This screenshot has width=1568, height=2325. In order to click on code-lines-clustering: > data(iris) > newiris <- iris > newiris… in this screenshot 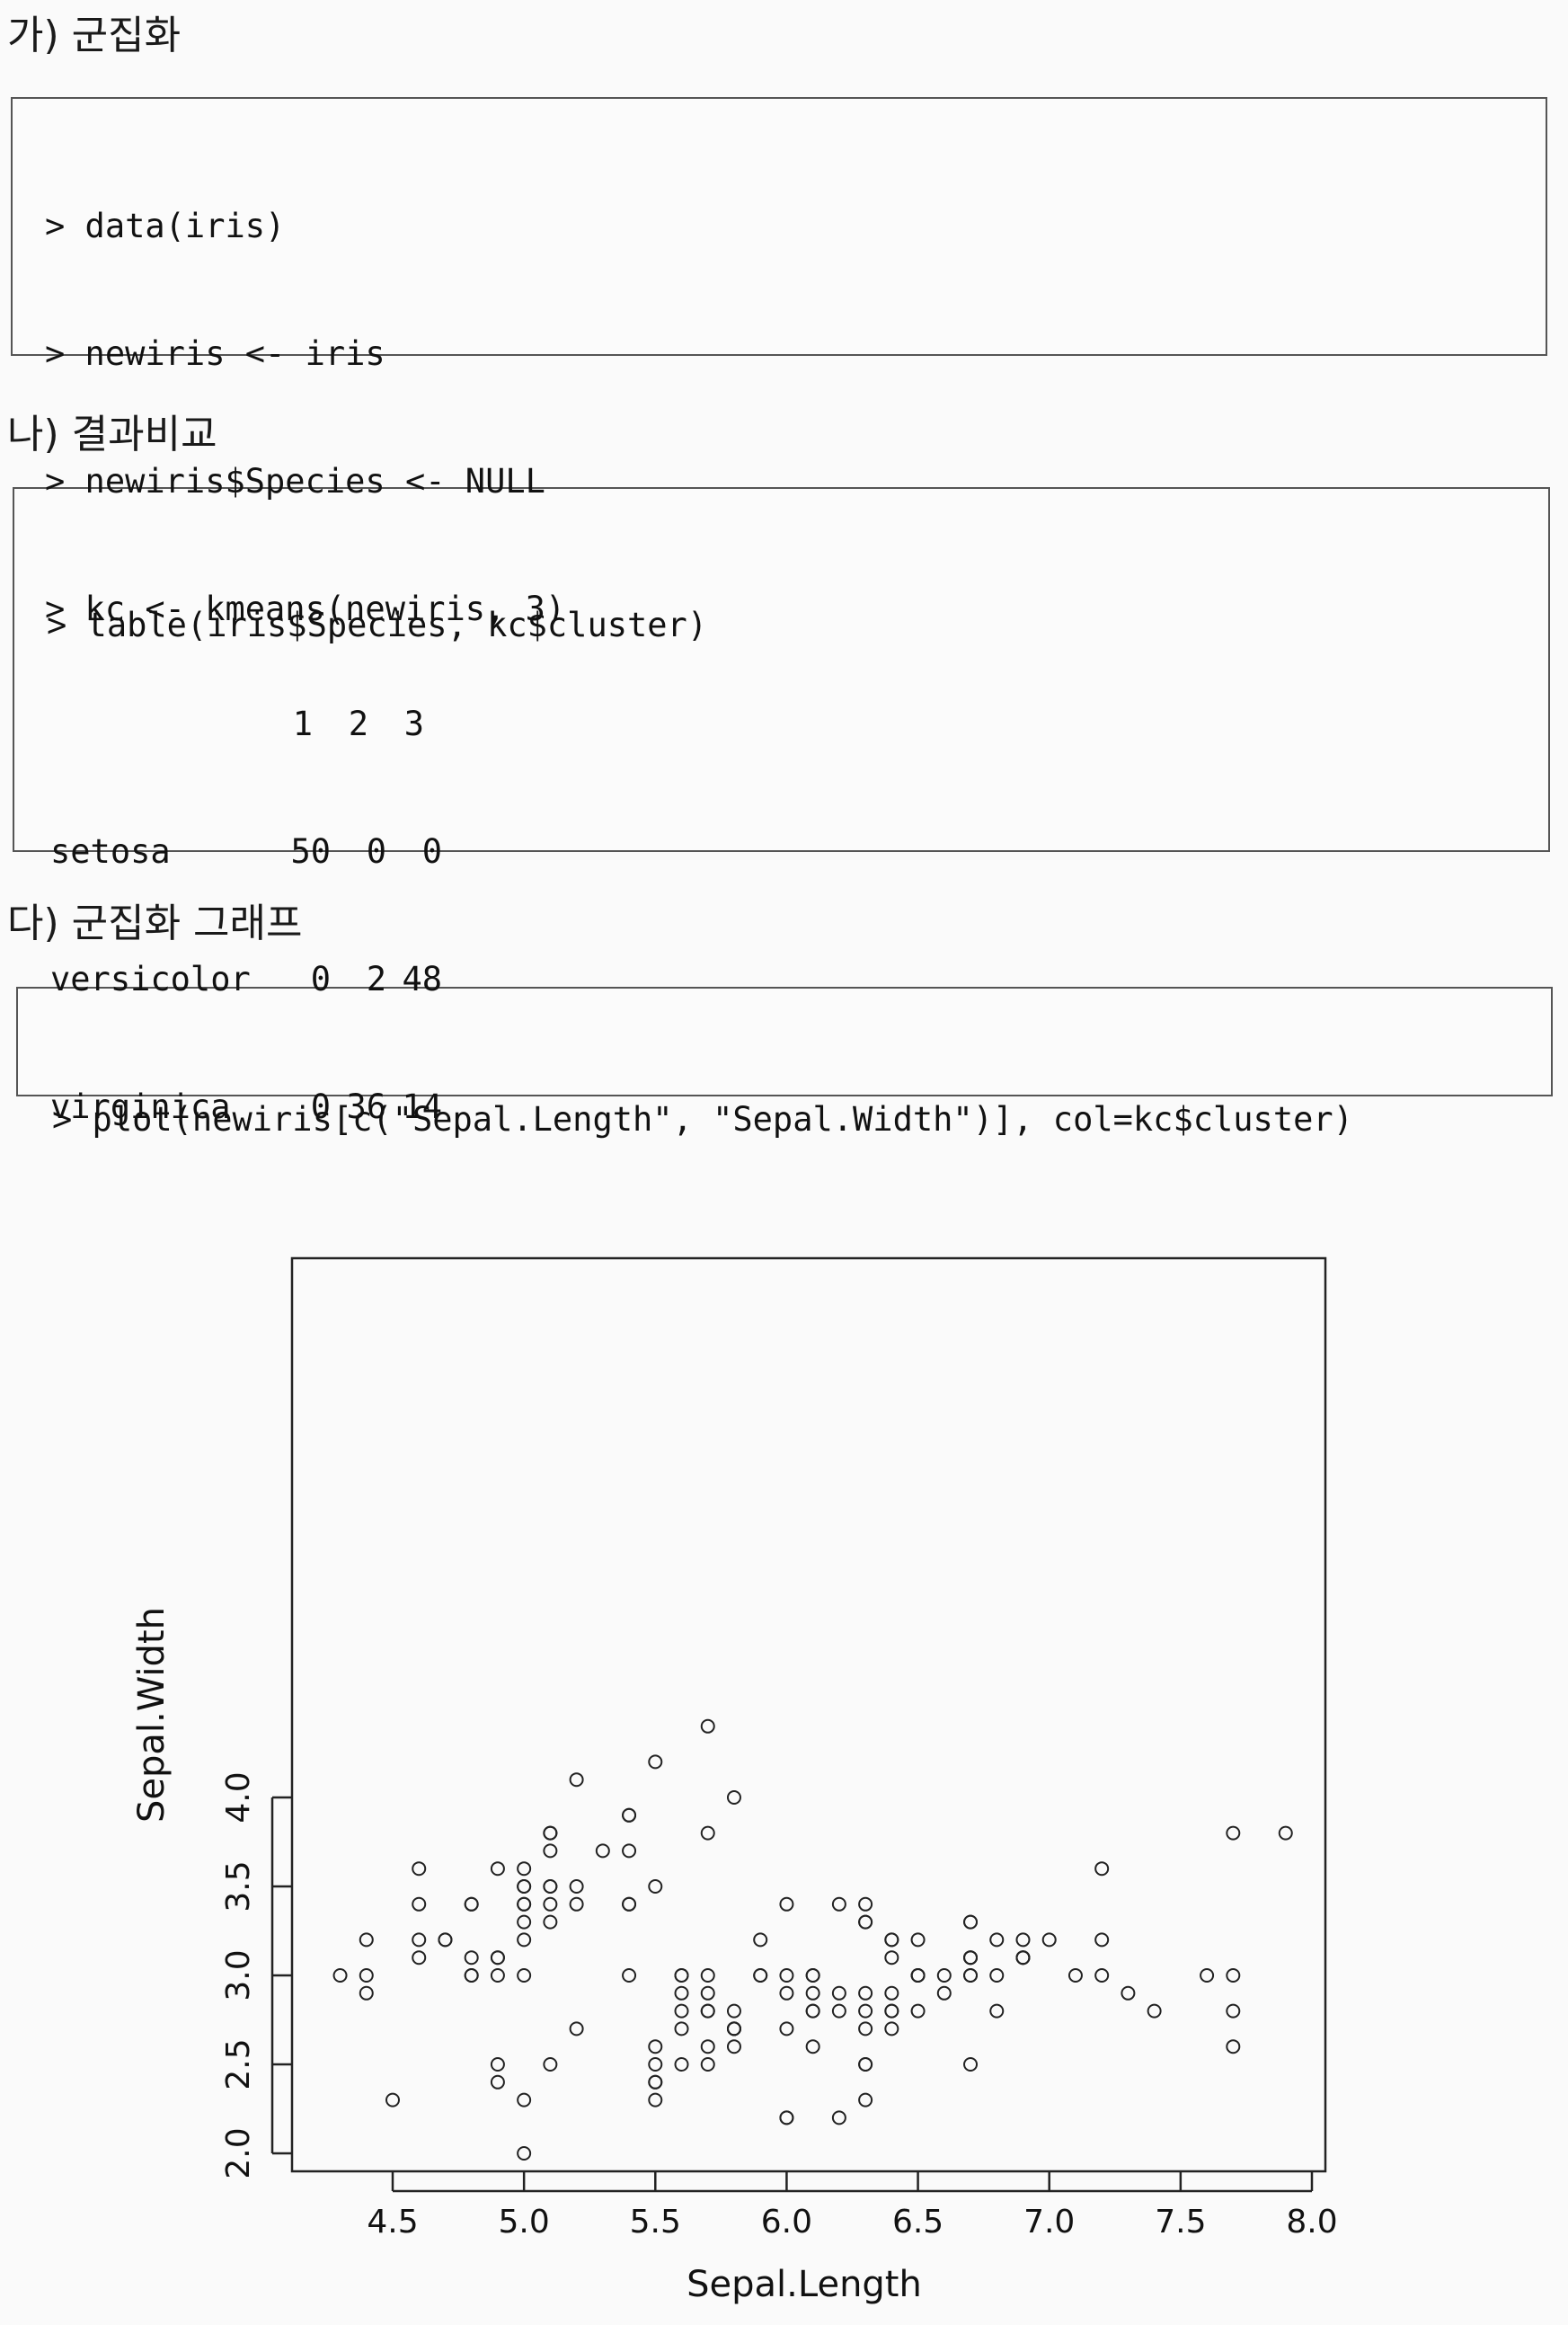, I will do `click(305, 399)`.